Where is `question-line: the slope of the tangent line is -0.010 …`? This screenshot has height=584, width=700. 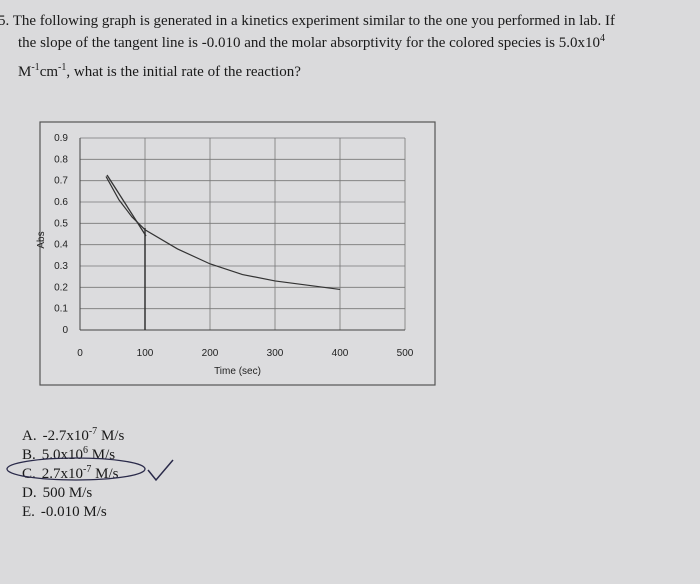
question-line: the slope of the tangent line is -0.010 … is located at coordinates (311, 42).